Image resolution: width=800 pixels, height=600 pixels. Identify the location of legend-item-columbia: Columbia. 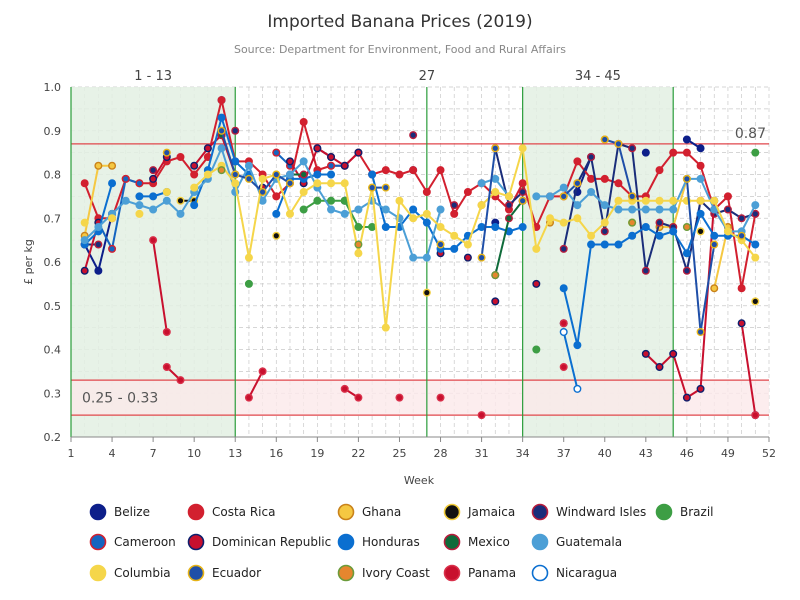
(131, 573).